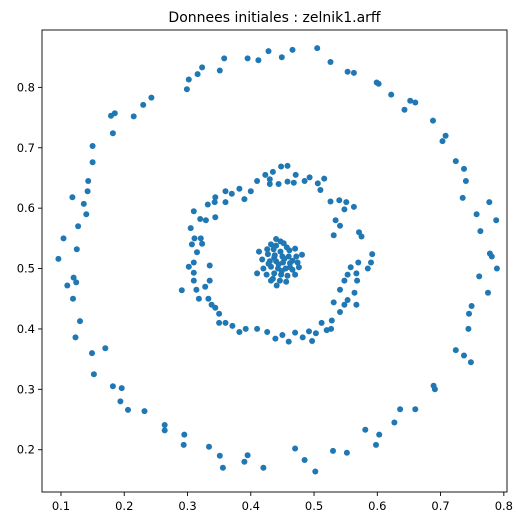 This screenshot has width=516, height=526. I want to click on y-tick-label: 0.2, so click(26, 450).